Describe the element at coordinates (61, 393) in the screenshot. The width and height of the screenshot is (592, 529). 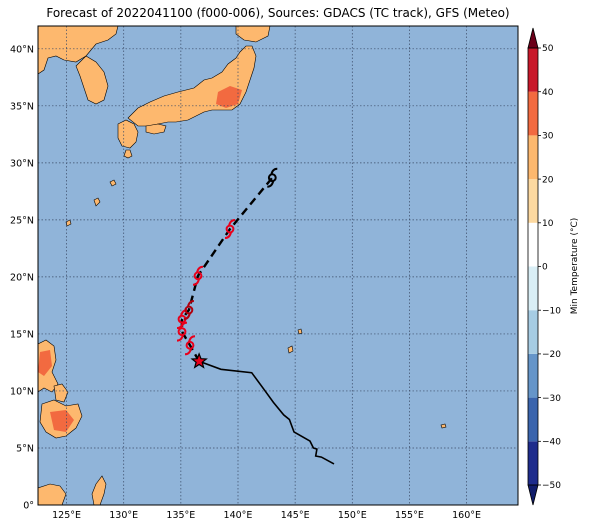
I see `landmass-visayas` at that location.